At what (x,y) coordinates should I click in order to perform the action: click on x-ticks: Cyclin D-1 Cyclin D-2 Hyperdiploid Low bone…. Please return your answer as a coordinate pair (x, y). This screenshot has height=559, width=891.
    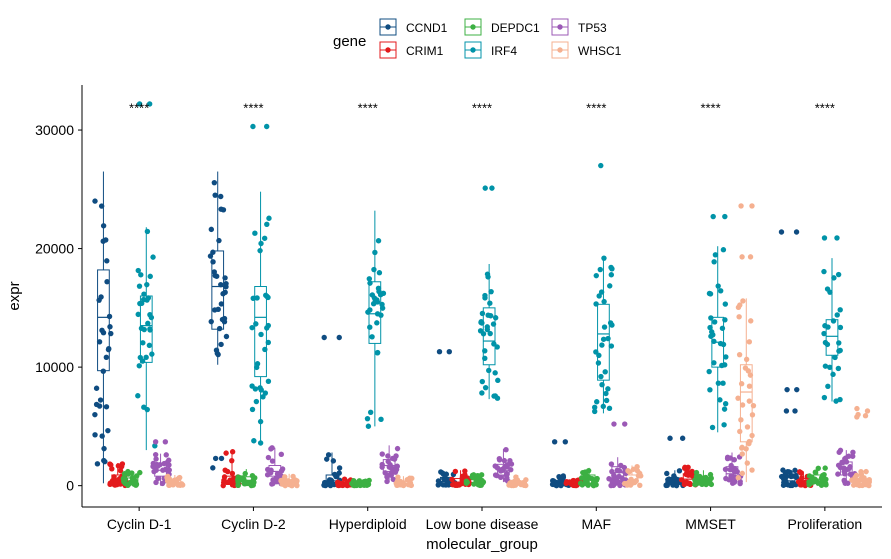
    Looking at the image, I should click on (484, 519).